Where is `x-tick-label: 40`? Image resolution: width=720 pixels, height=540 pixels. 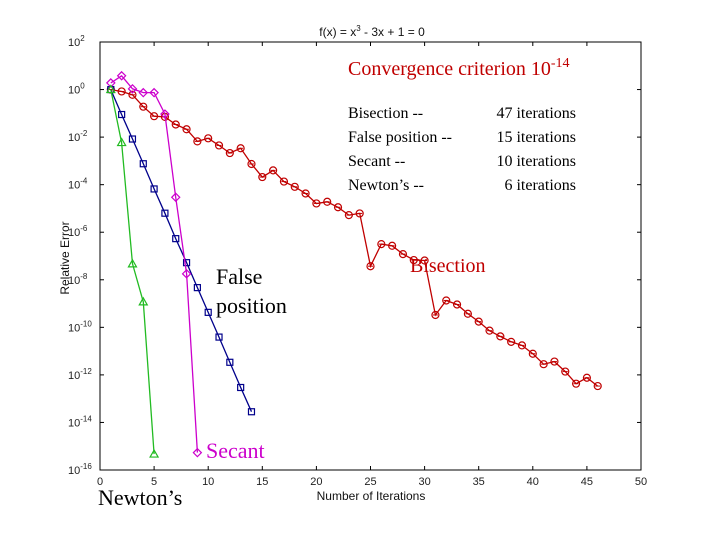
x-tick-label: 40 is located at coordinates (533, 482).